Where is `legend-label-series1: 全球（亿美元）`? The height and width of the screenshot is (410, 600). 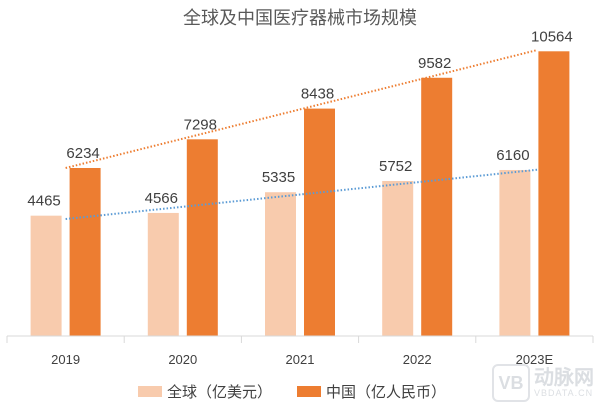 legend-label-series1: 全球（亿美元） is located at coordinates (219, 392).